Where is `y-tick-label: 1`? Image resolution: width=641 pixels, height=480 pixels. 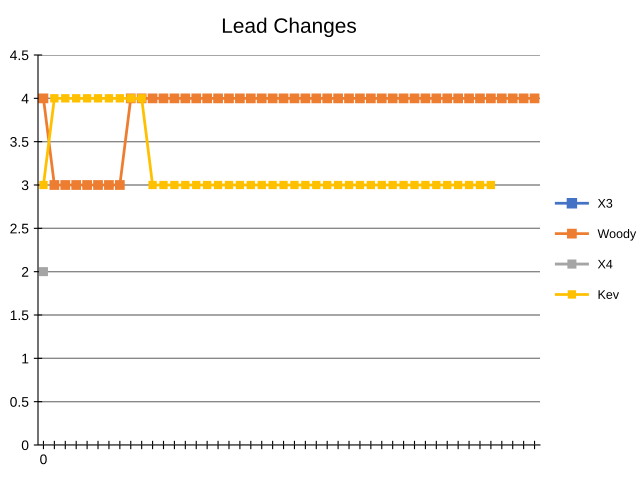 y-tick-label: 1 is located at coordinates (25, 359).